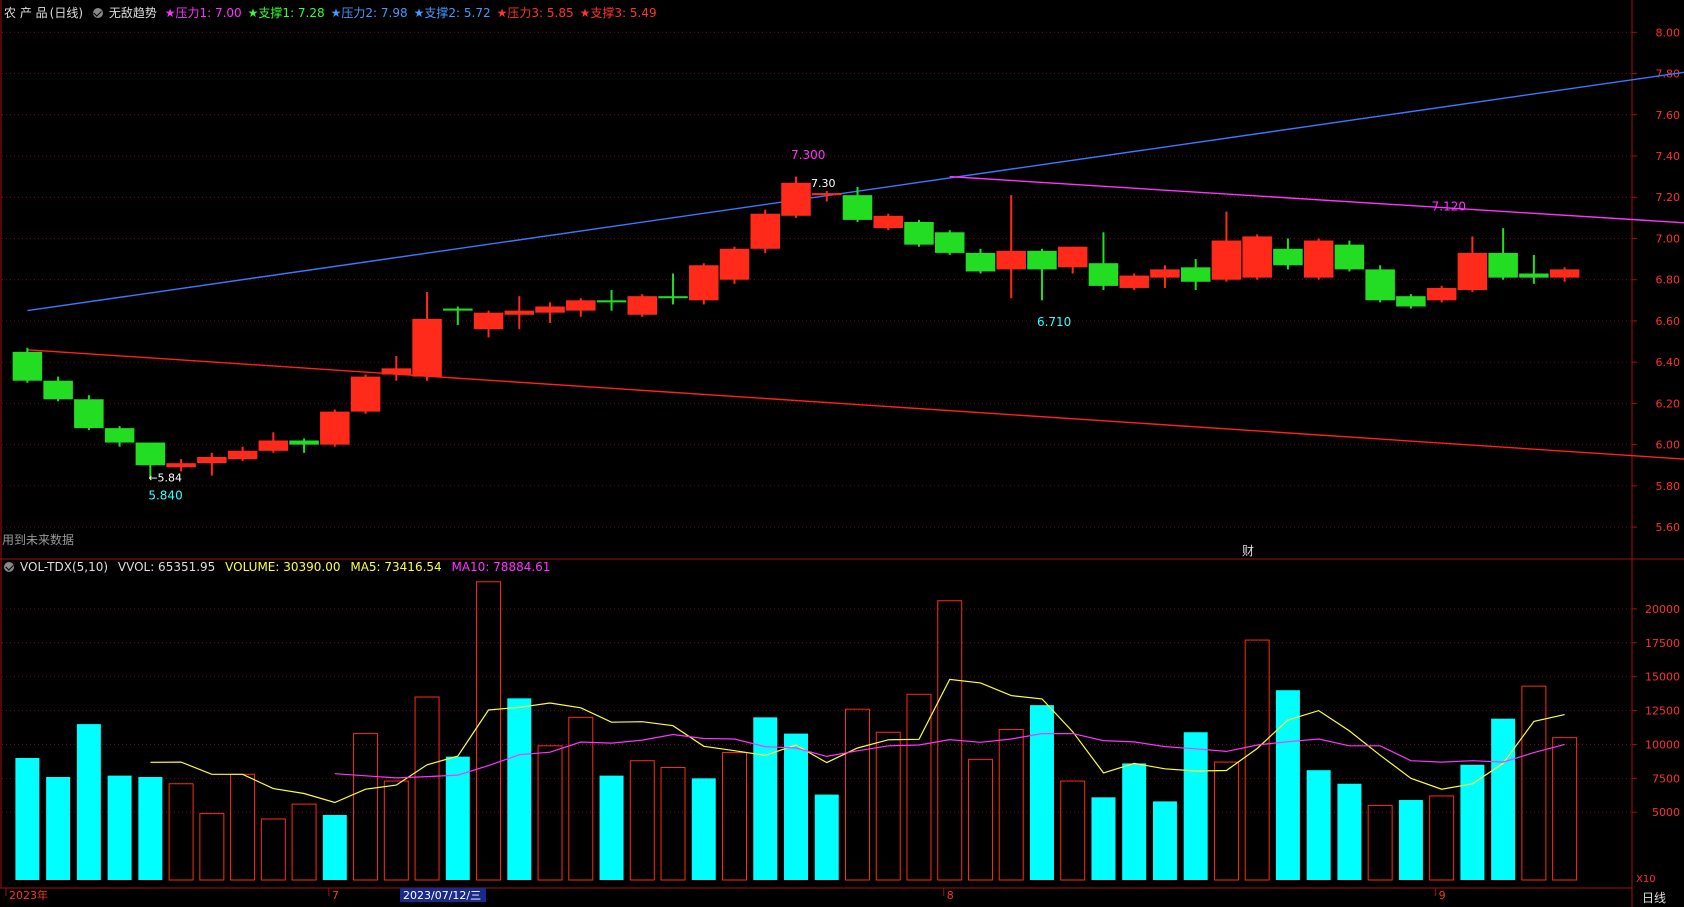 This screenshot has width=1684, height=907. I want to click on finance-marker: 财, so click(1248, 551).